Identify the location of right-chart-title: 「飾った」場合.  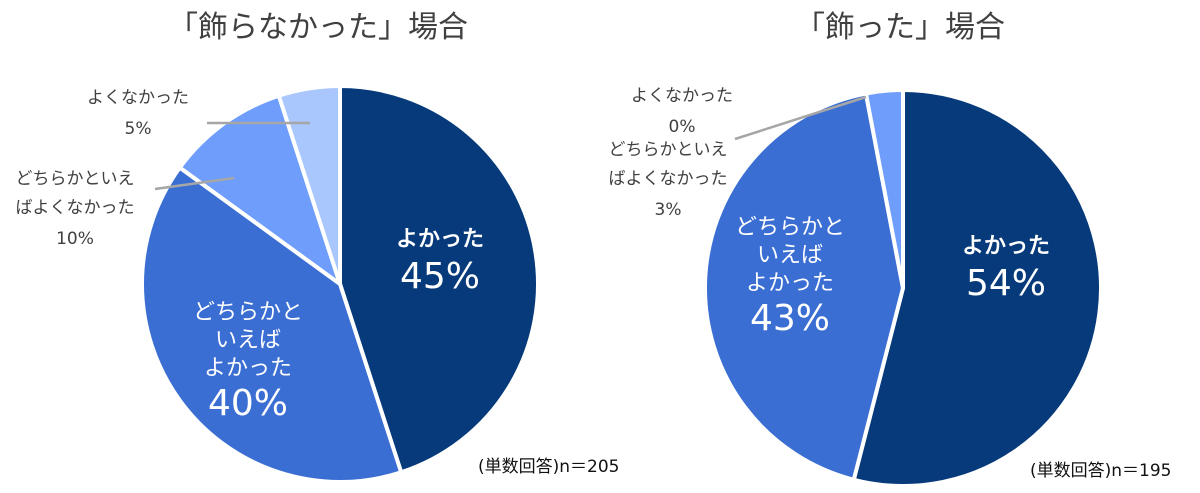
(900, 27).